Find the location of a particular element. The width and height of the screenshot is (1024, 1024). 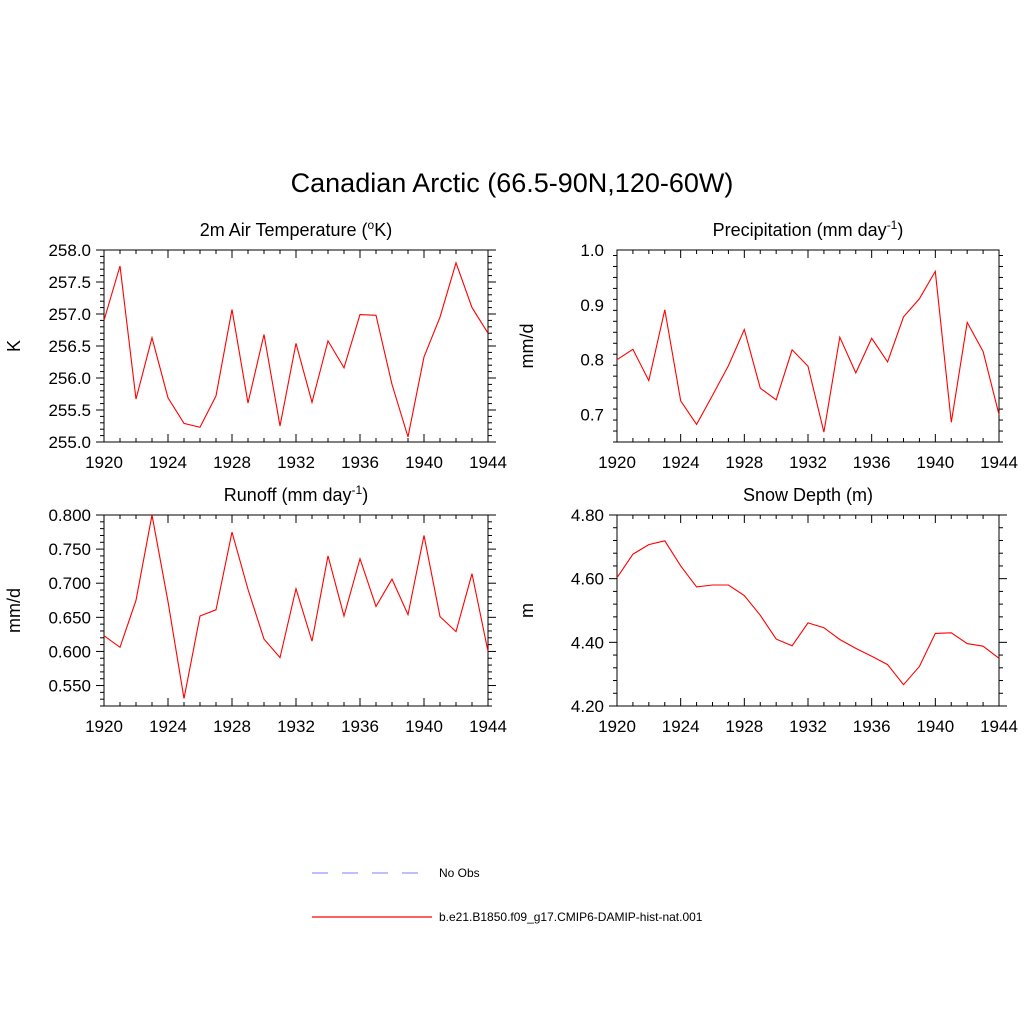

chart-4-xtick-label: 1928 is located at coordinates (744, 726).